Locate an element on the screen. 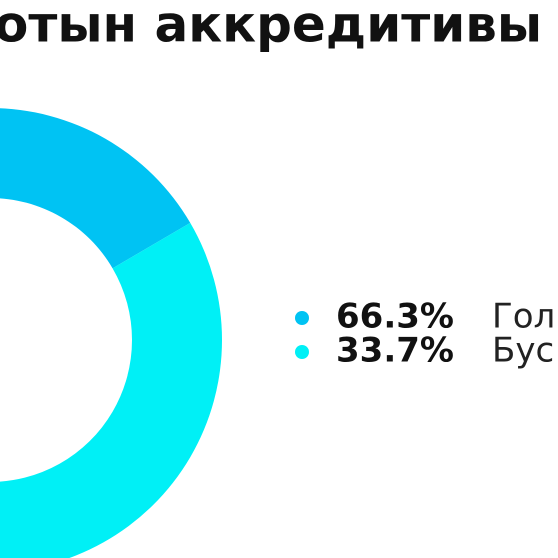  donut-segment is located at coordinates (95, 188).